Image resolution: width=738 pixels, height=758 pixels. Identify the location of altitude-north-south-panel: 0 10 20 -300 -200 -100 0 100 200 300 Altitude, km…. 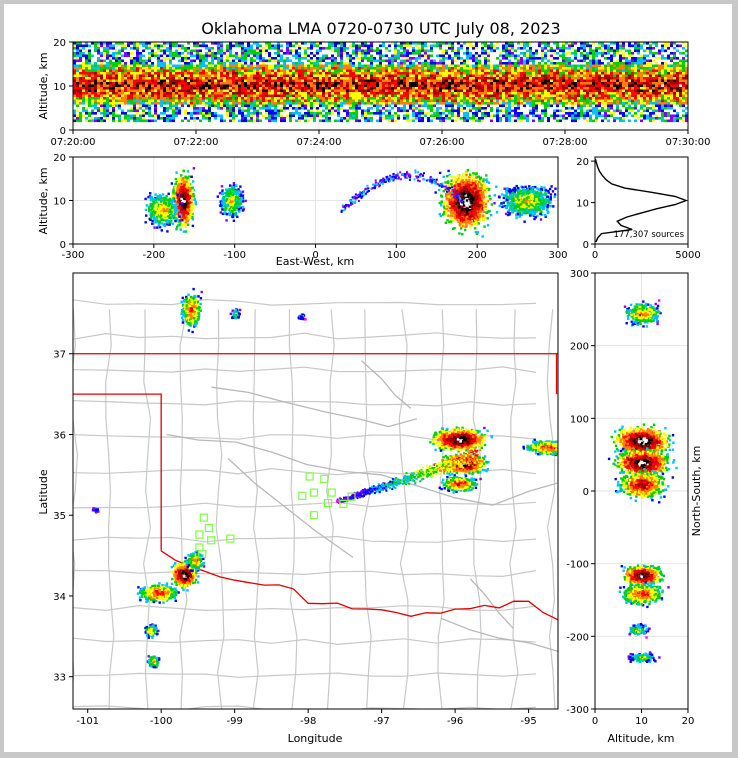
(634, 507).